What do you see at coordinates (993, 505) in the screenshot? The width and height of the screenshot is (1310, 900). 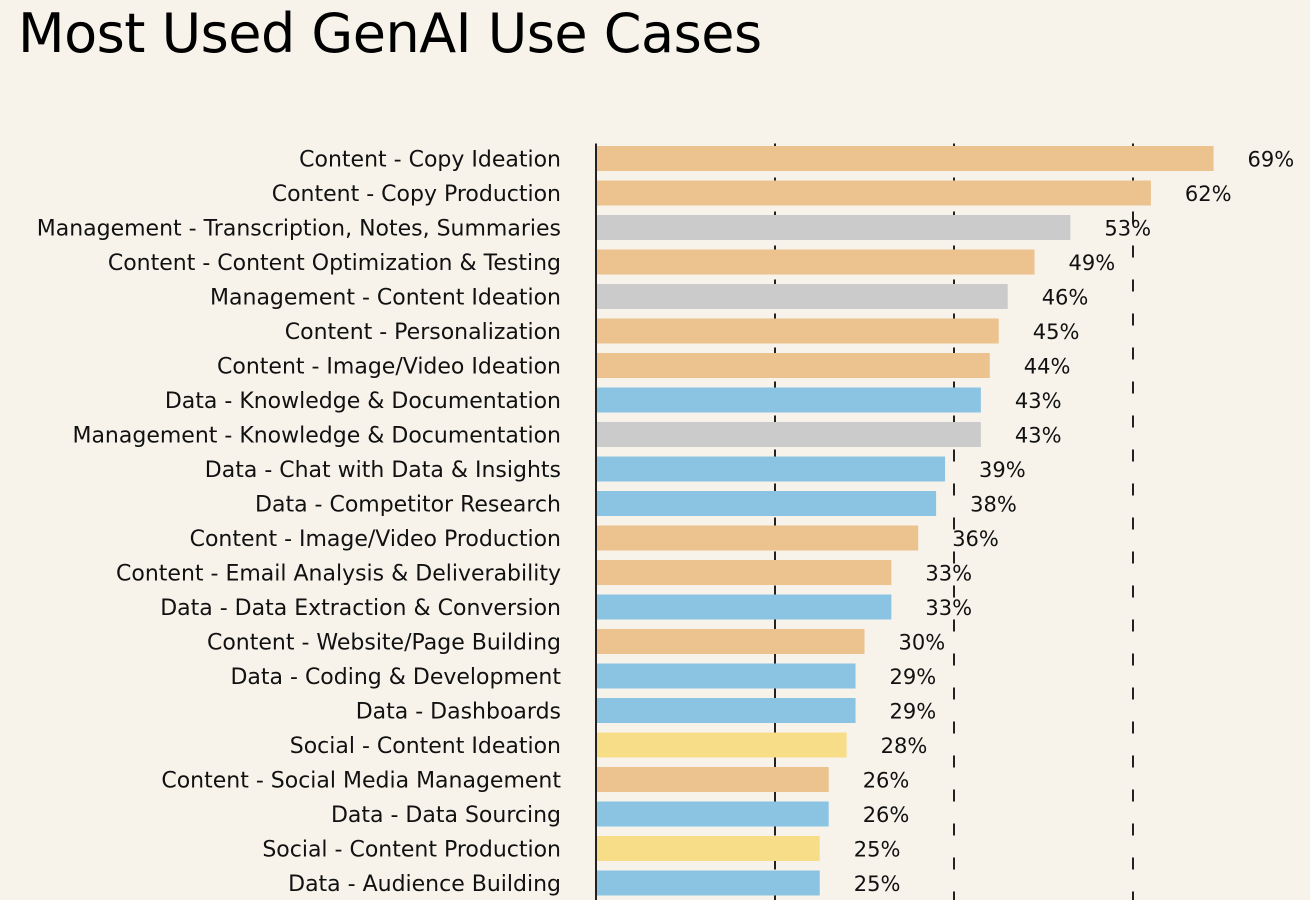 I see `value-label: 38%` at bounding box center [993, 505].